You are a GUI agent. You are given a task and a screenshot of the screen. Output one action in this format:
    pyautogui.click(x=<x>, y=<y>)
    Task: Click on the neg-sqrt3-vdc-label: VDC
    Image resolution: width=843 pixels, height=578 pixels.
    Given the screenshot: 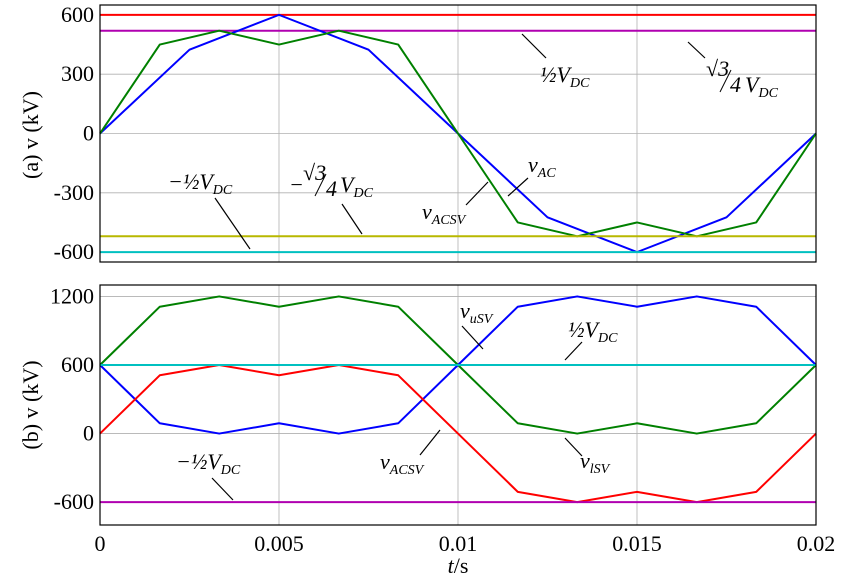 What is the action you would take?
    pyautogui.click(x=357, y=186)
    